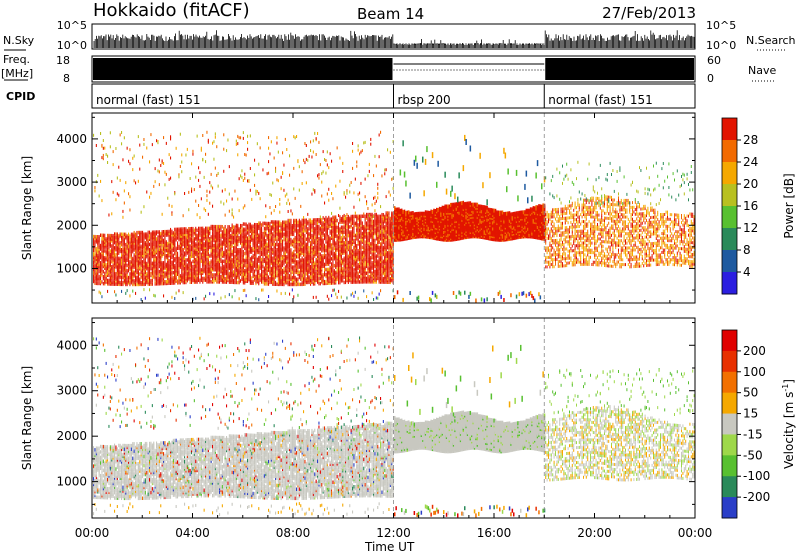 The width and height of the screenshot is (800, 554). What do you see at coordinates (771, 40) in the screenshot?
I see `nsearch-label: N.Search` at bounding box center [771, 40].